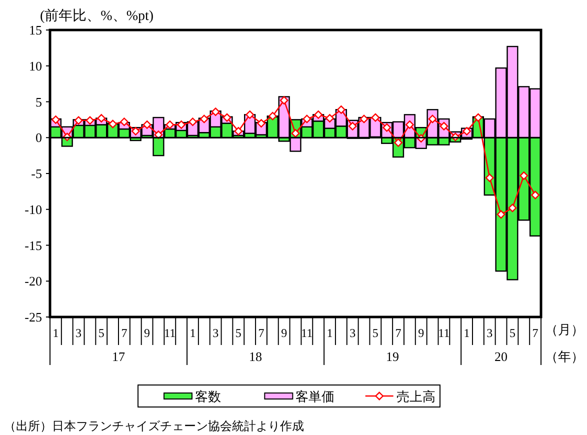  What do you see at coordinates (416, 396) in the screenshot?
I see `legend-label: 売上高` at bounding box center [416, 396].